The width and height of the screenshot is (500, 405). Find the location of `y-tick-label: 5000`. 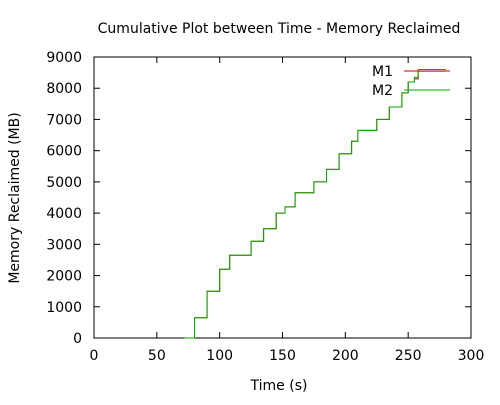

y-tick-label: 5000 is located at coordinates (64, 183).